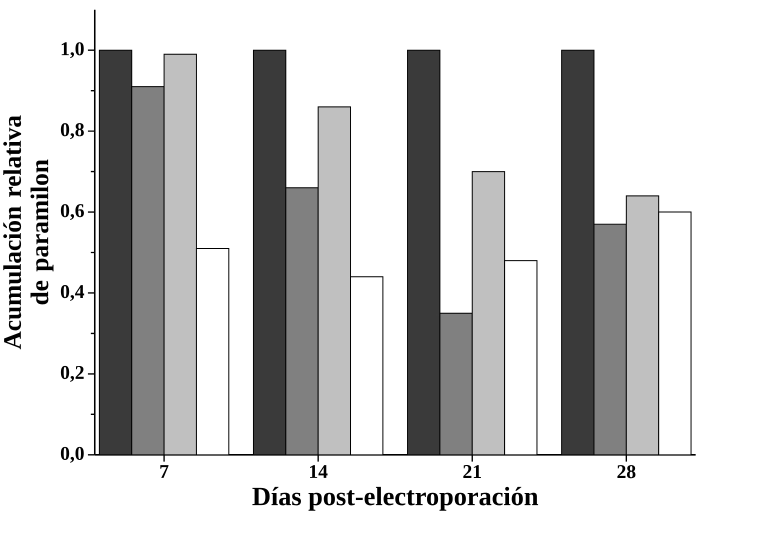 Image resolution: width=765 pixels, height=542 pixels. Describe the element at coordinates (72, 374) in the screenshot. I see `y-tick-label: 0,2` at that location.